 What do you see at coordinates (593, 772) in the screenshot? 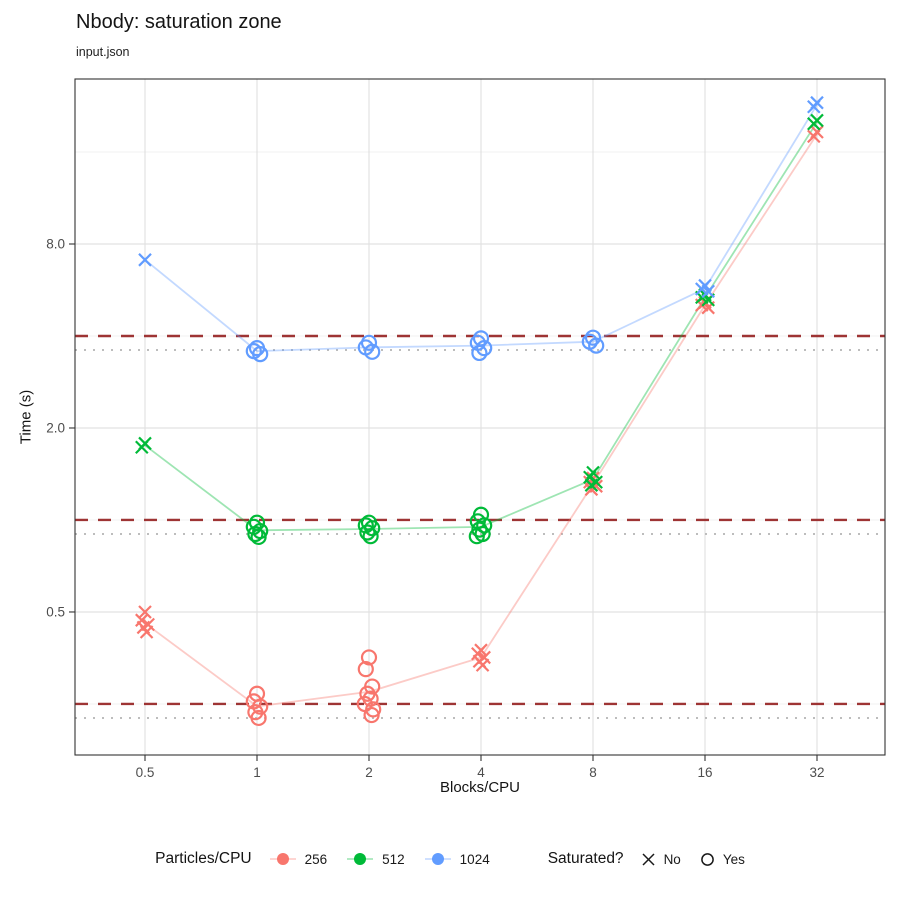
I see `x-tick-label: 8` at bounding box center [593, 772].